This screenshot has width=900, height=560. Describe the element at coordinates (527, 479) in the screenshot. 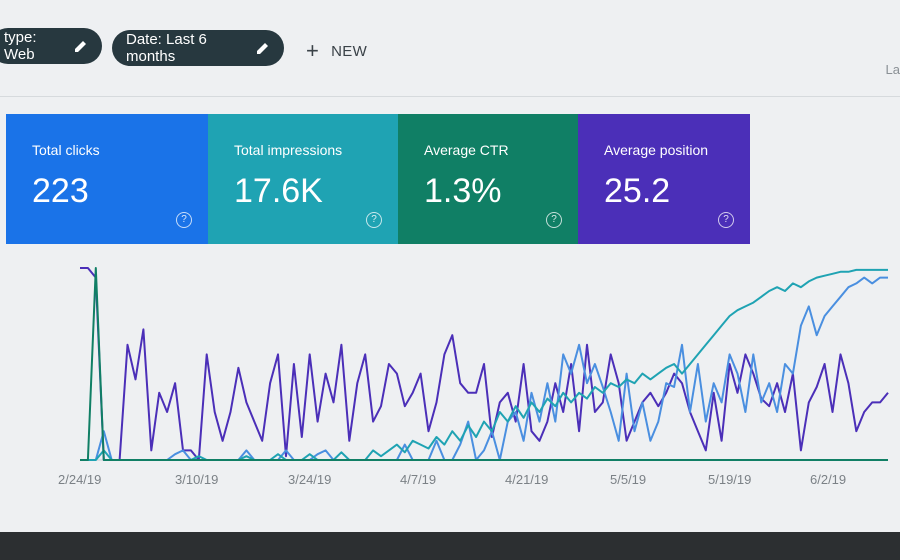

I see `x-tick-label: 4/21/19` at that location.